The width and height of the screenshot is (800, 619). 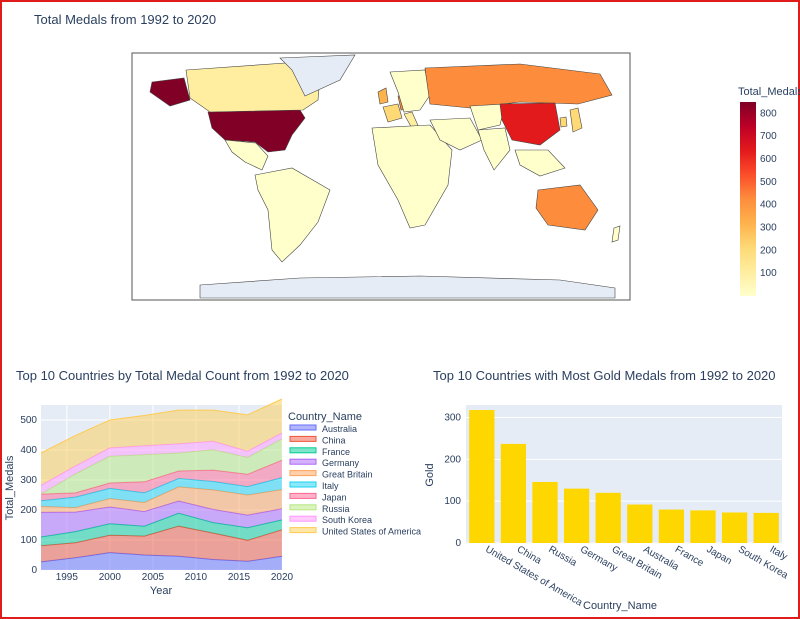 I want to click on landmass-south-america, so click(x=292, y=215).